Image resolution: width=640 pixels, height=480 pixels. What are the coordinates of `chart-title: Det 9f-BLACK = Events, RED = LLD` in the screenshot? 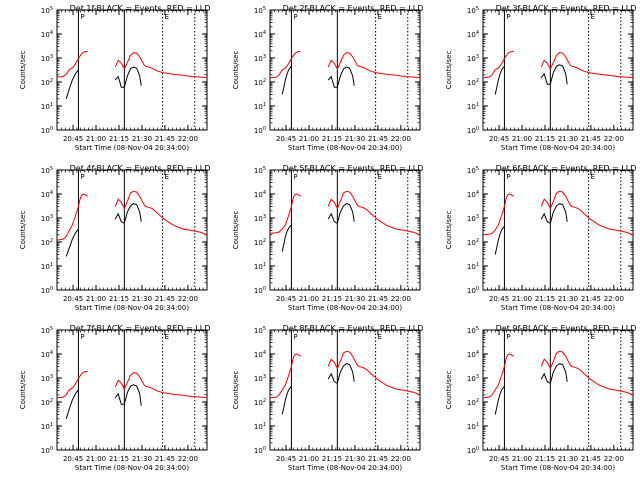 It's located at (566, 328).